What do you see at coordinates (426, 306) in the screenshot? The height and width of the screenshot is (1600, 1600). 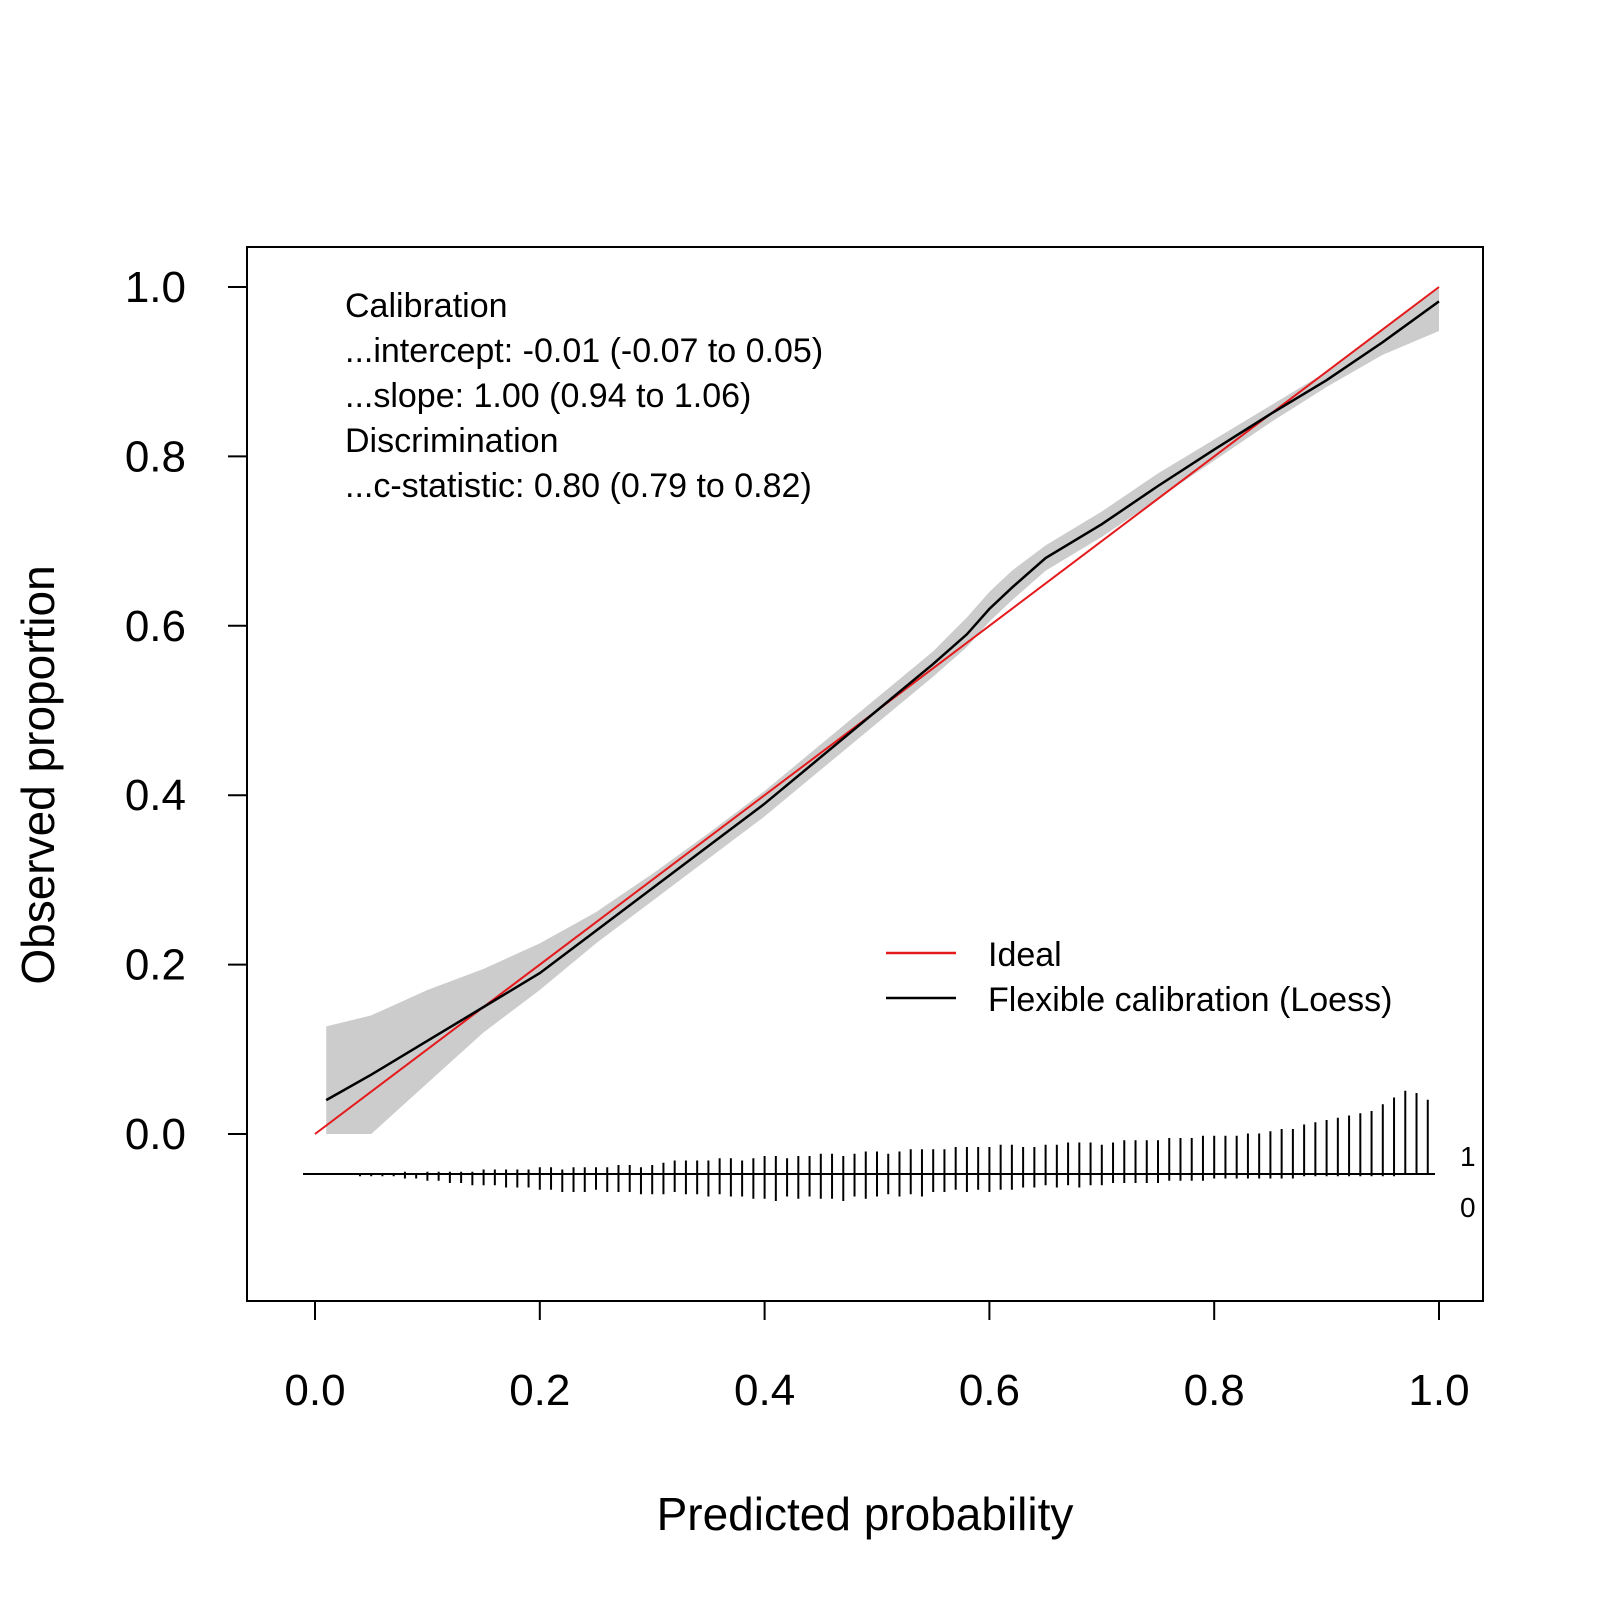 I see `stats-line-calibration: Calibration` at bounding box center [426, 306].